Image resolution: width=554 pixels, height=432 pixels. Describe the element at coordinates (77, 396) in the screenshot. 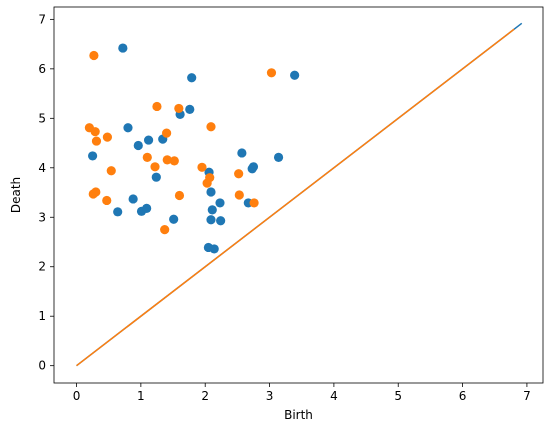

I see `x-tick-label: 0` at that location.